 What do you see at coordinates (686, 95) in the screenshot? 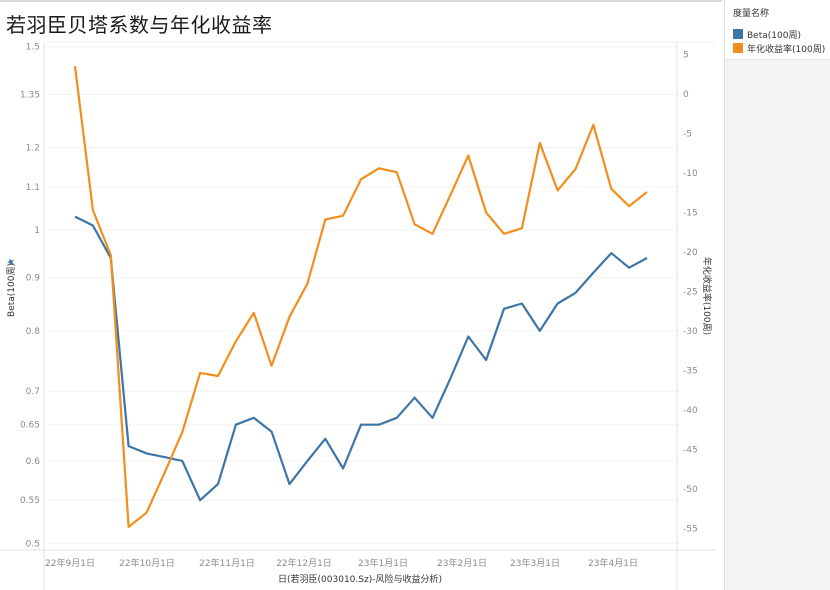
I see `svg-text: 0` at bounding box center [686, 95].